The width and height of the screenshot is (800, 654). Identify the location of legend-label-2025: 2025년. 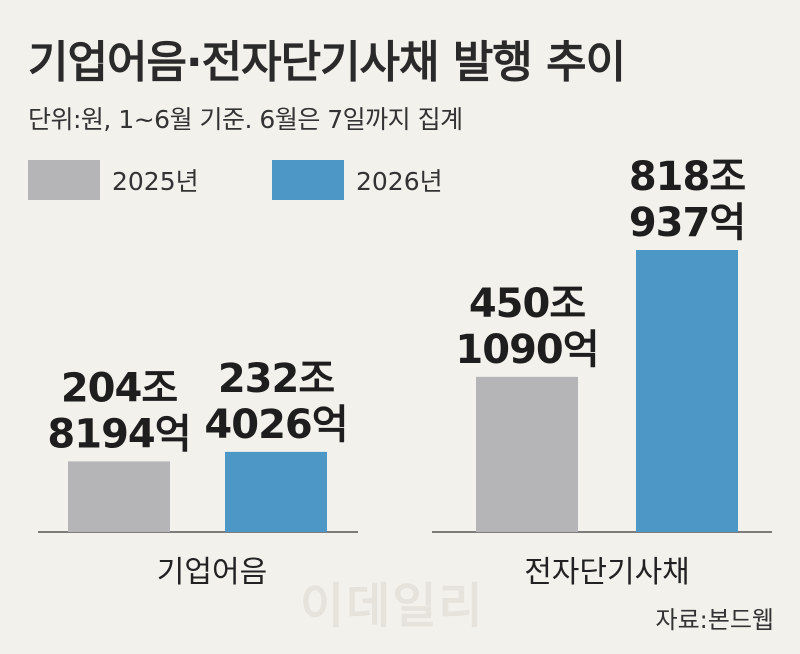
(155, 181).